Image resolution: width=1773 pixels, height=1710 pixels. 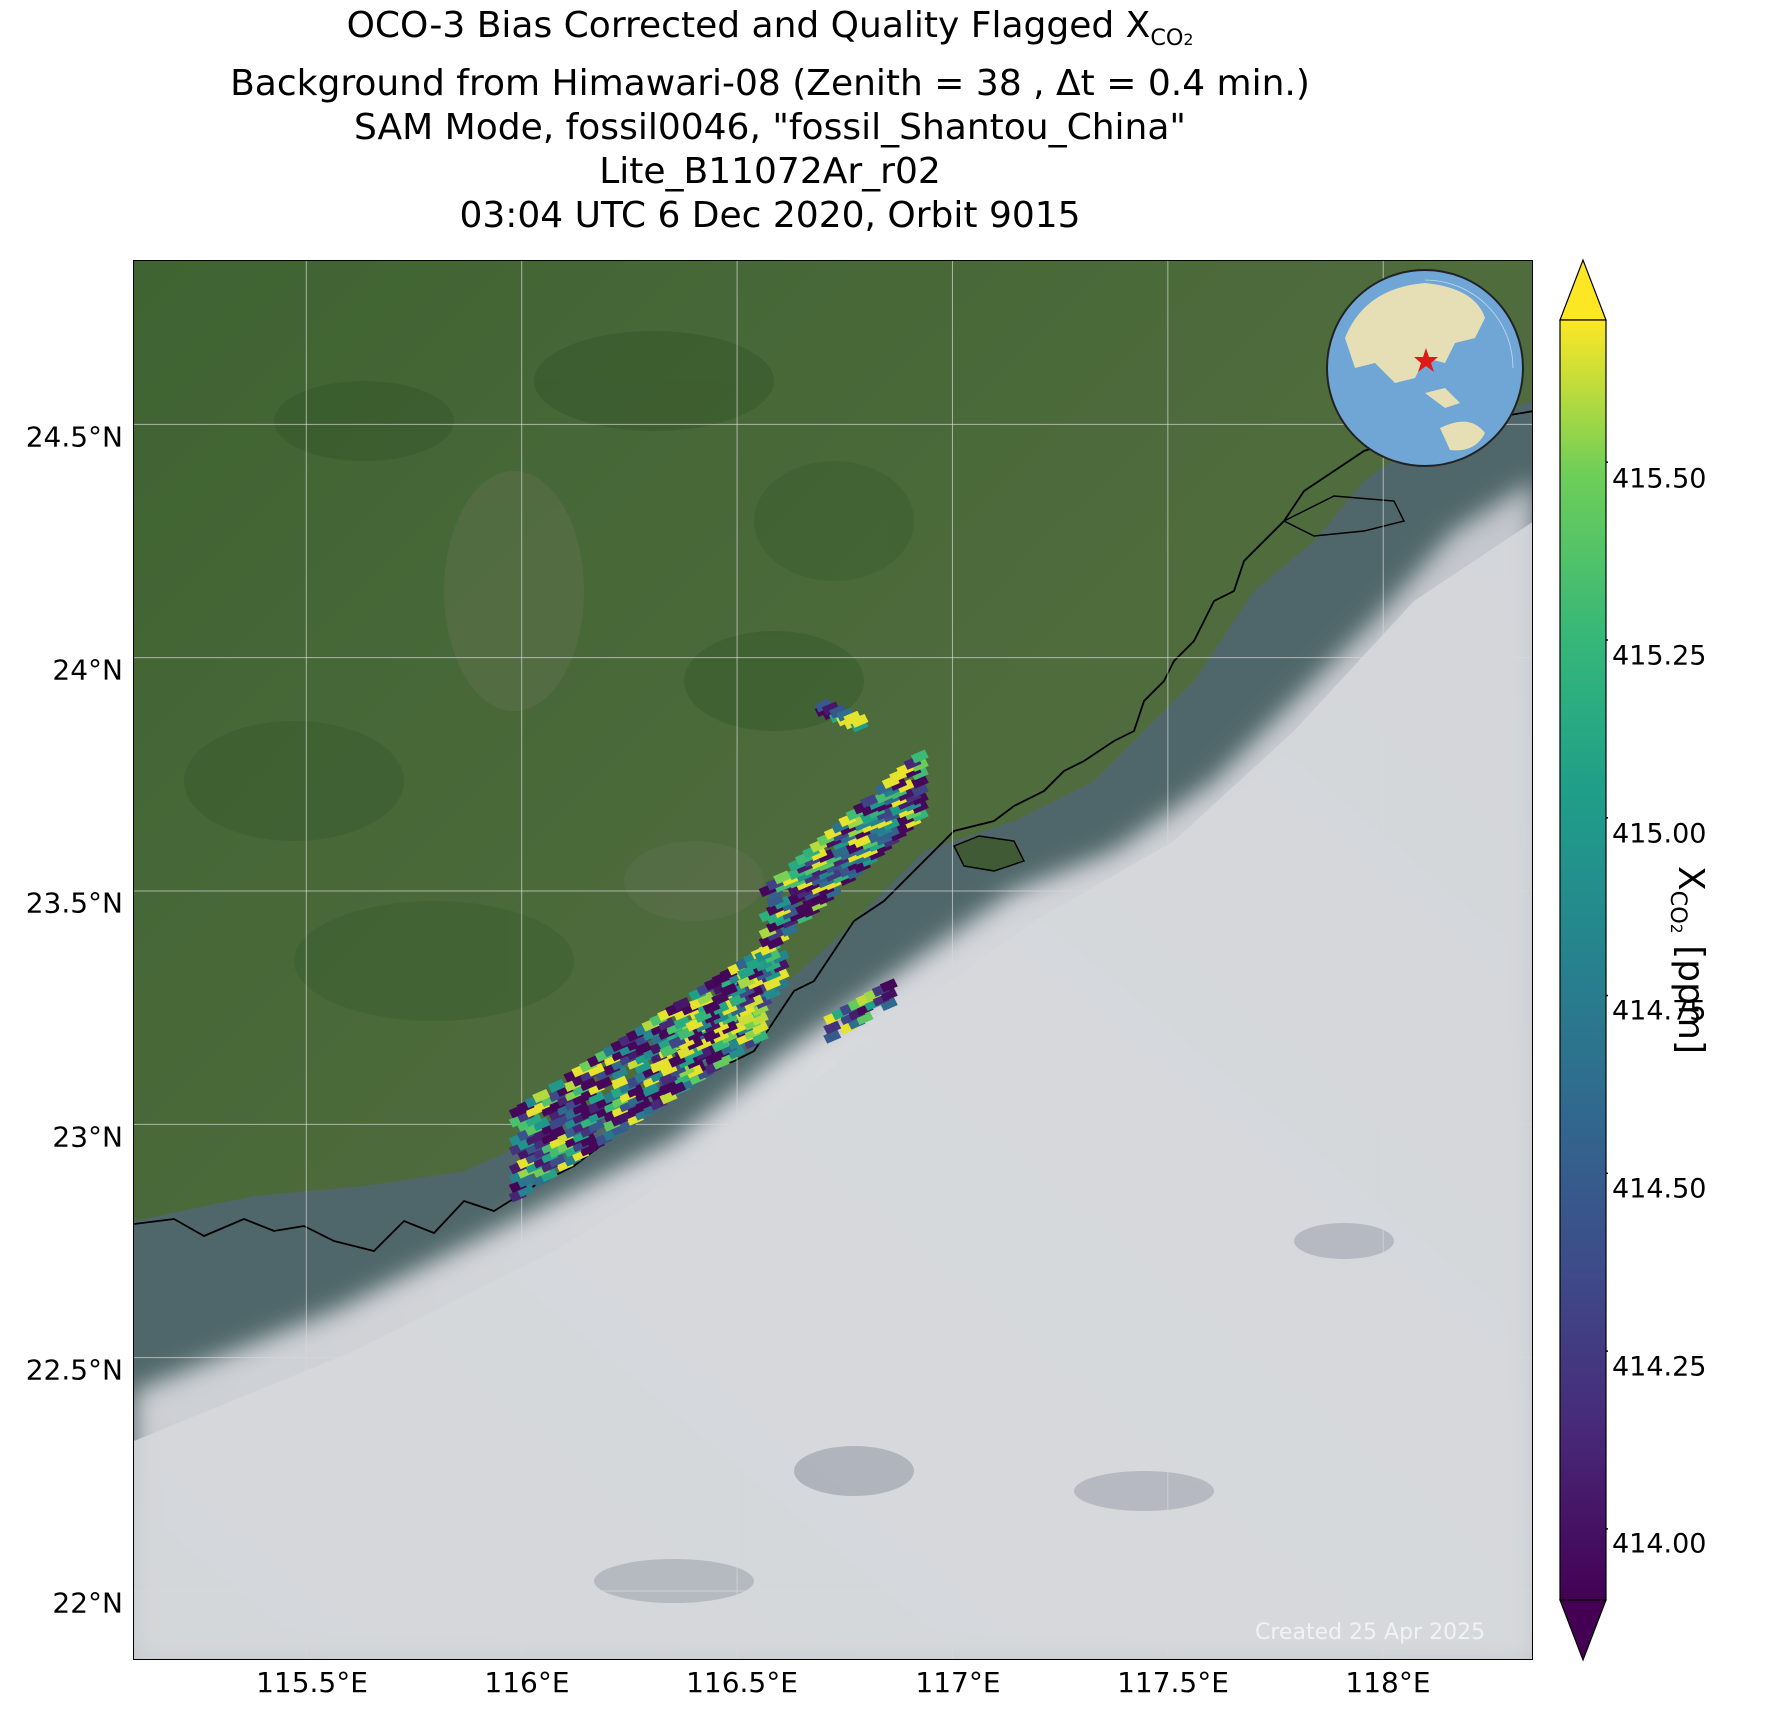 I want to click on title-line-4: Lite_B11072Ar_r02, so click(x=770, y=171).